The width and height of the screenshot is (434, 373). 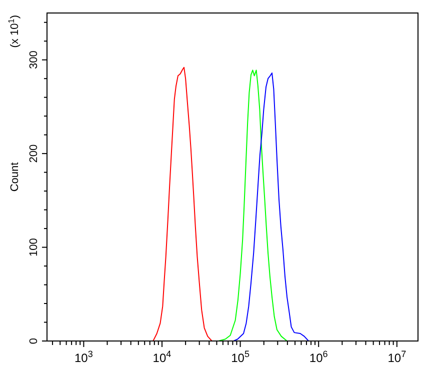 What do you see at coordinates (34, 341) in the screenshot?
I see `y-tick-label: 0` at bounding box center [34, 341].